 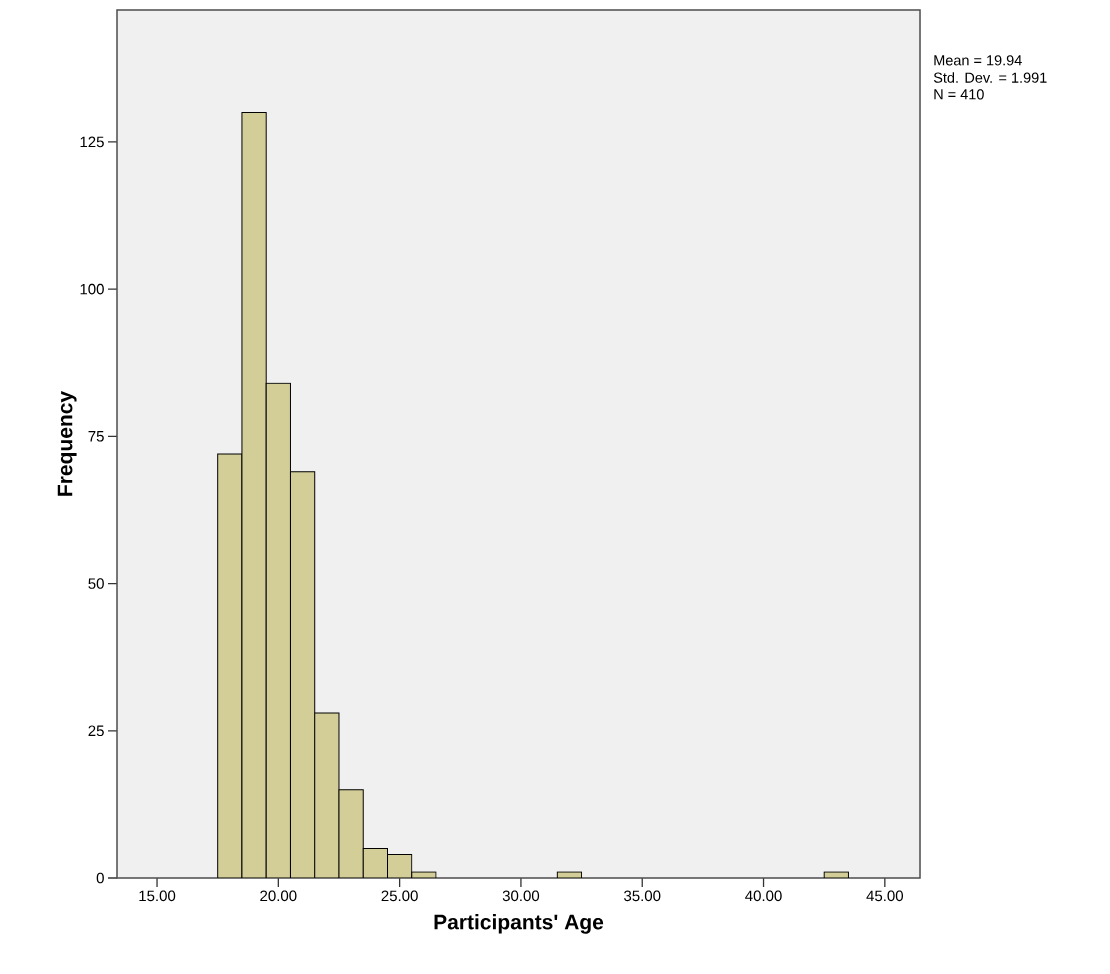 I want to click on text: Std. Dev. = 1.991, so click(x=990, y=77).